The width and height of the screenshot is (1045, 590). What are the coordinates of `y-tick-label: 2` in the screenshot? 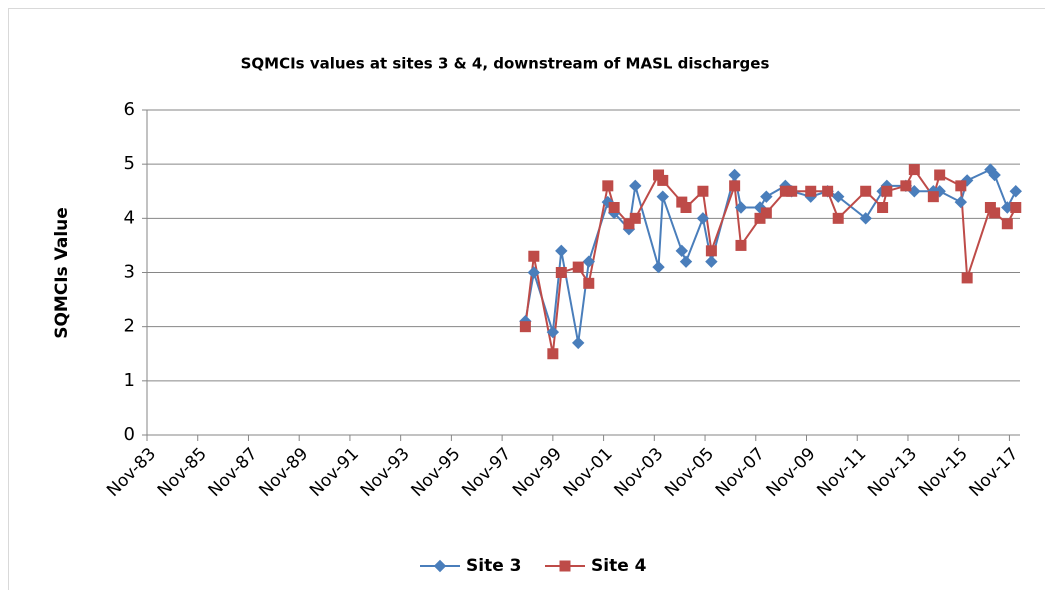 It's located at (129, 326).